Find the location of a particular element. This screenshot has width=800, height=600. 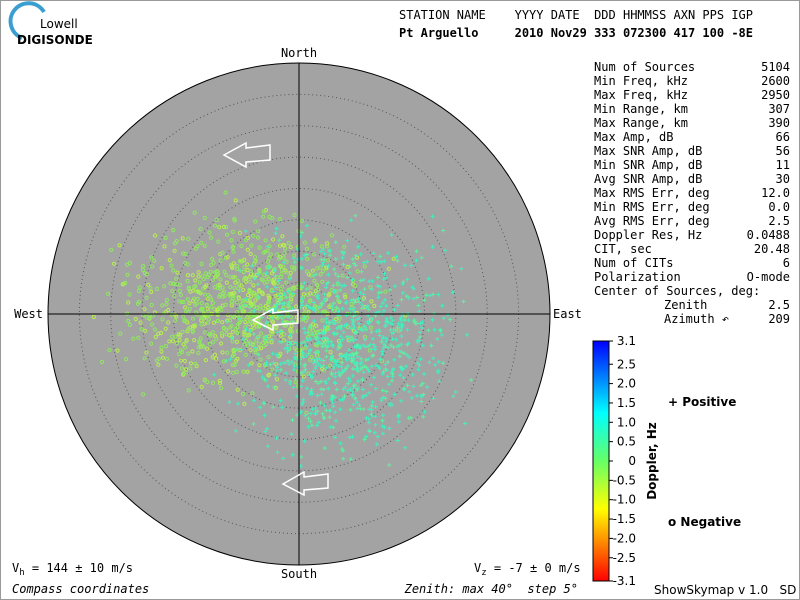

colorbar-tick-label: 0.5 is located at coordinates (626, 442).